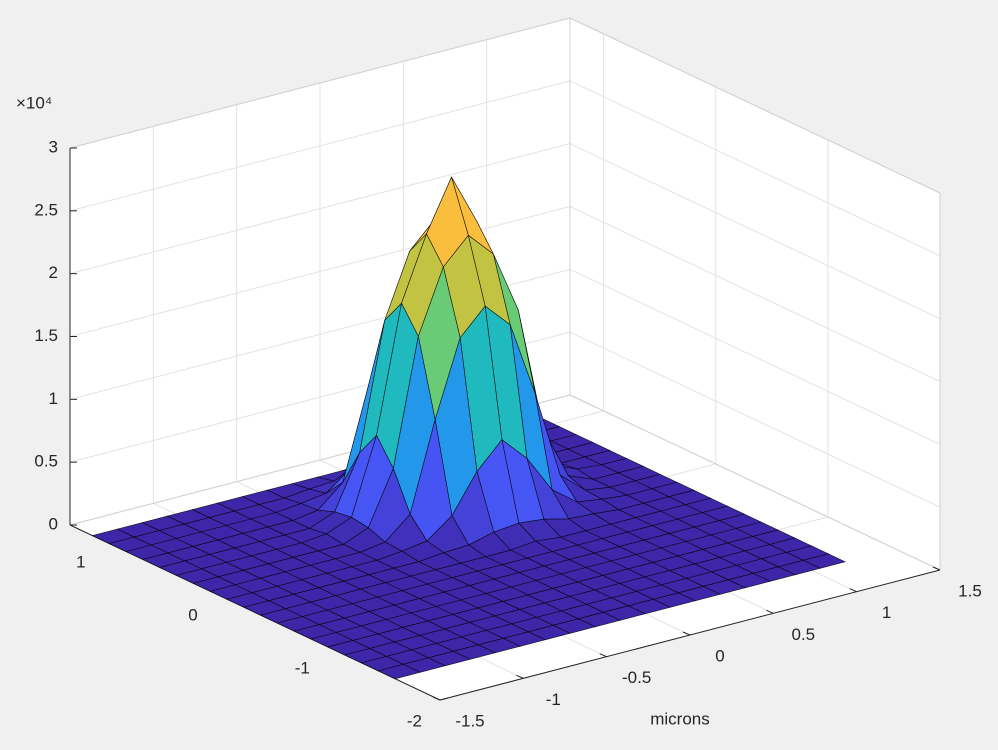 This screenshot has width=998, height=750. I want to click on x-tick-label: 0, so click(719, 655).